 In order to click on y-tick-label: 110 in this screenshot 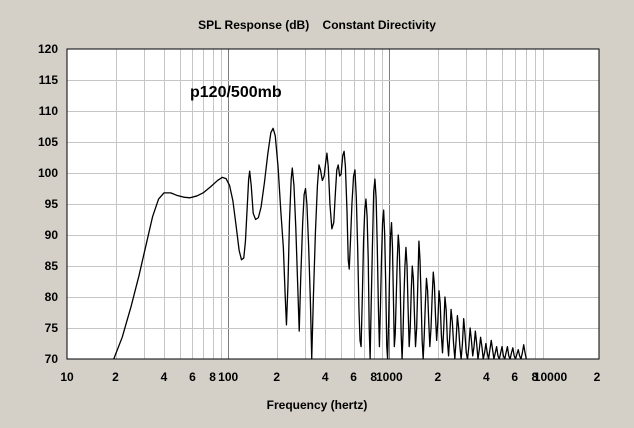, I will do `click(49, 111)`.